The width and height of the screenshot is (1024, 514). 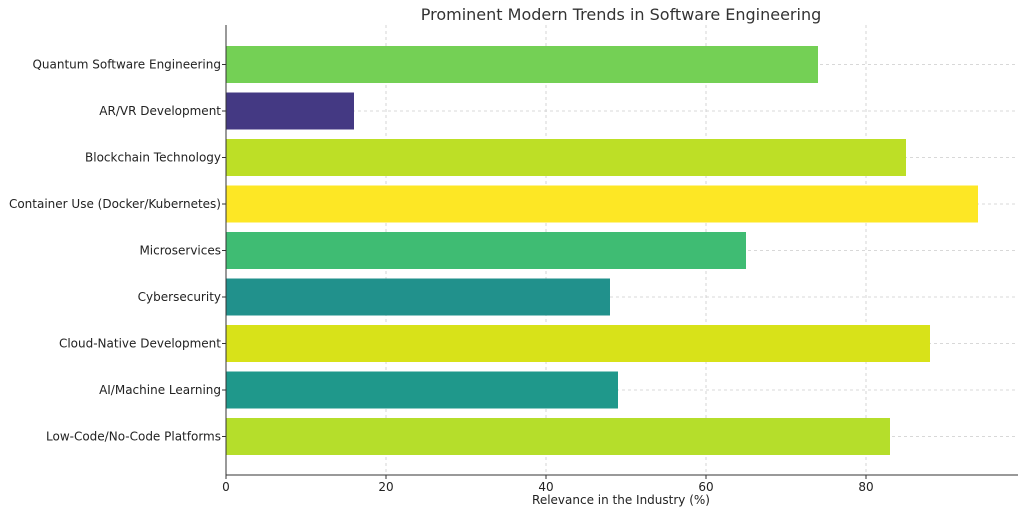 What do you see at coordinates (126, 65) in the screenshot?
I see `y-tick-label: Quantum Software Engineering` at bounding box center [126, 65].